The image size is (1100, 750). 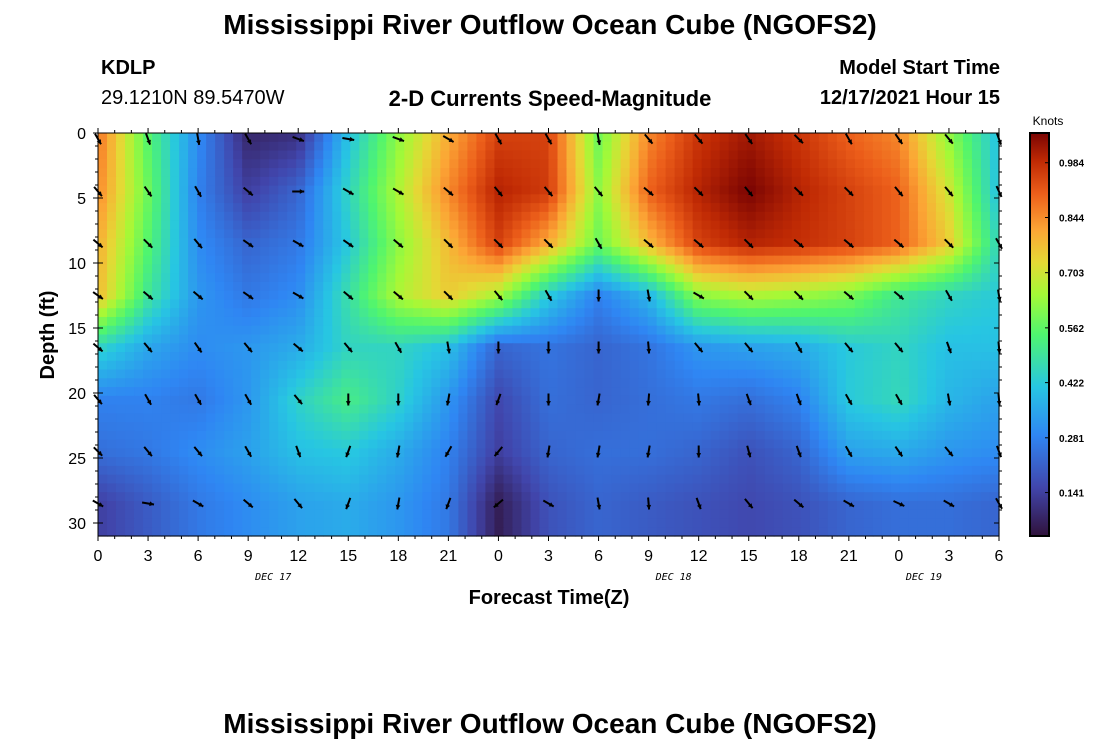 What do you see at coordinates (398, 347) in the screenshot?
I see `current-arrow` at bounding box center [398, 347].